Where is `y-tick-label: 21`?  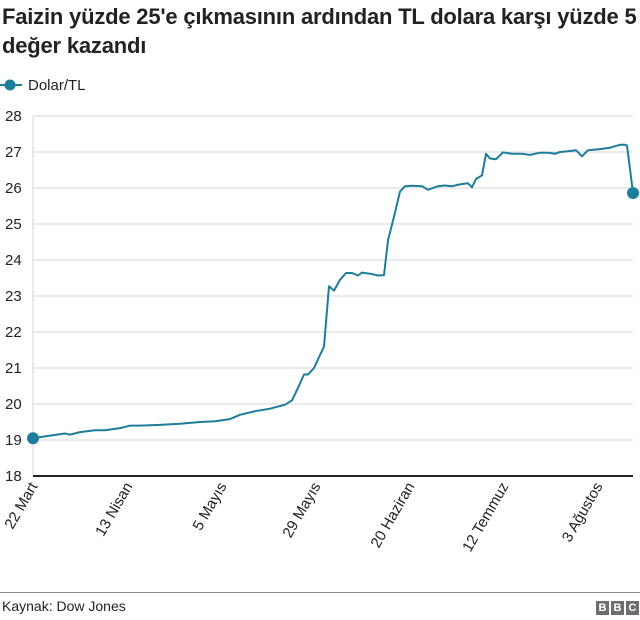
y-tick-label: 21 is located at coordinates (13, 368).